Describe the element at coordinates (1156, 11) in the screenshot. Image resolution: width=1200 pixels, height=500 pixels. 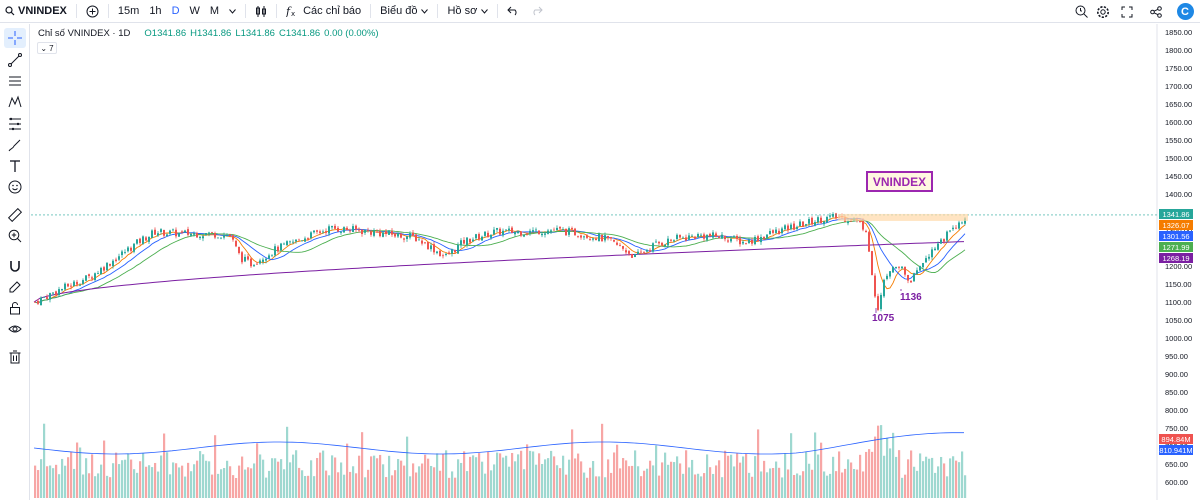
I see `share-button` at that location.